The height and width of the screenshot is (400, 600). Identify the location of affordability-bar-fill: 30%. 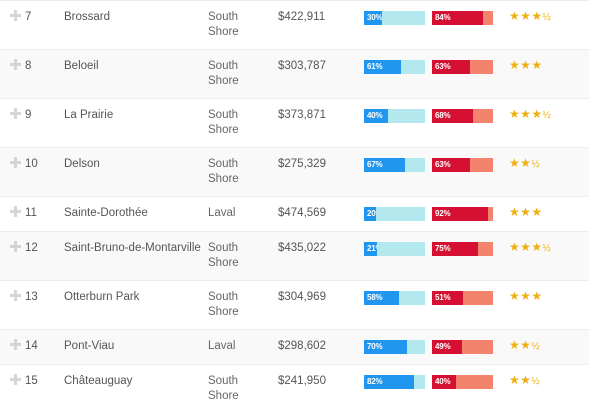
(373, 18).